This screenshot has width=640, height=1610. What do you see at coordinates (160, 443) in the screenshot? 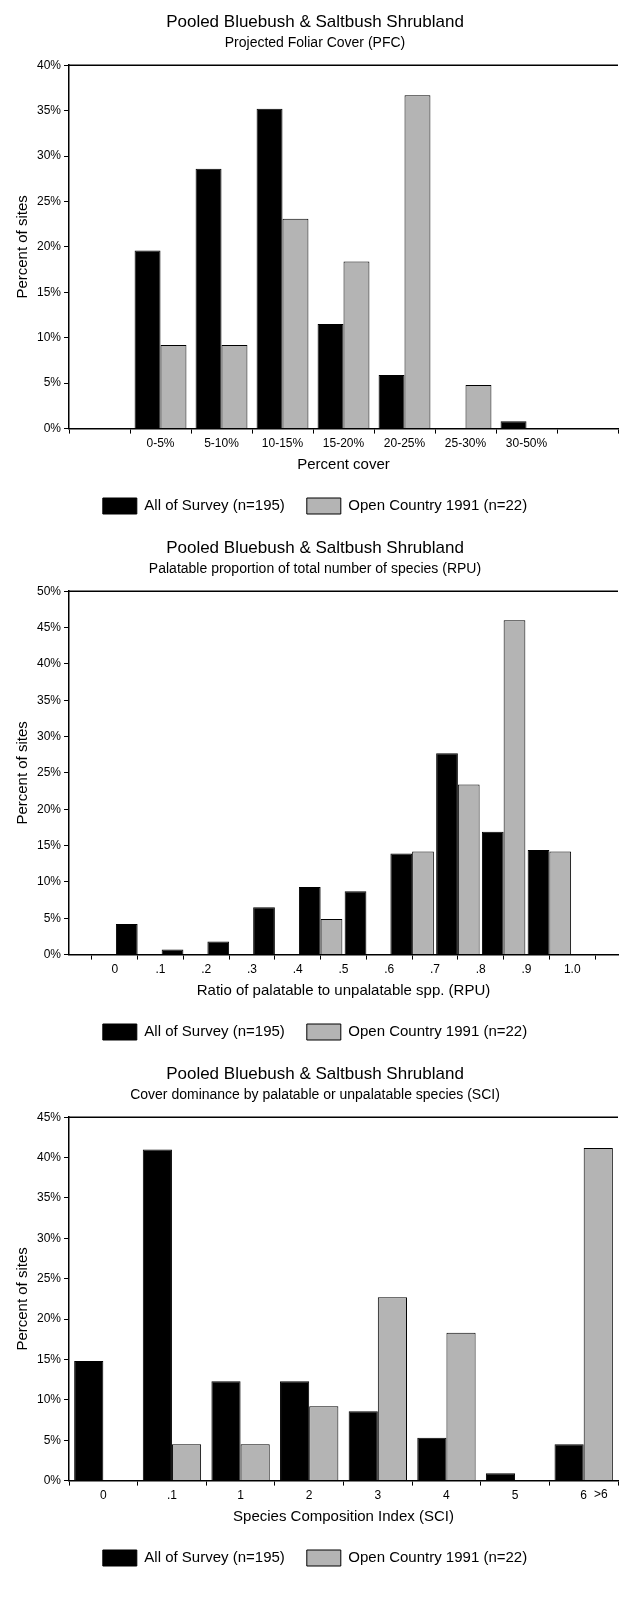
I see `x-tick-label: 0-5%` at bounding box center [160, 443].